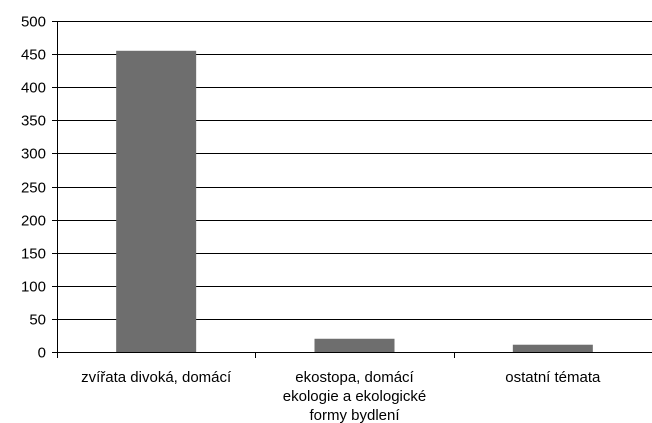  I want to click on y-tick-label: 50, so click(37, 320).